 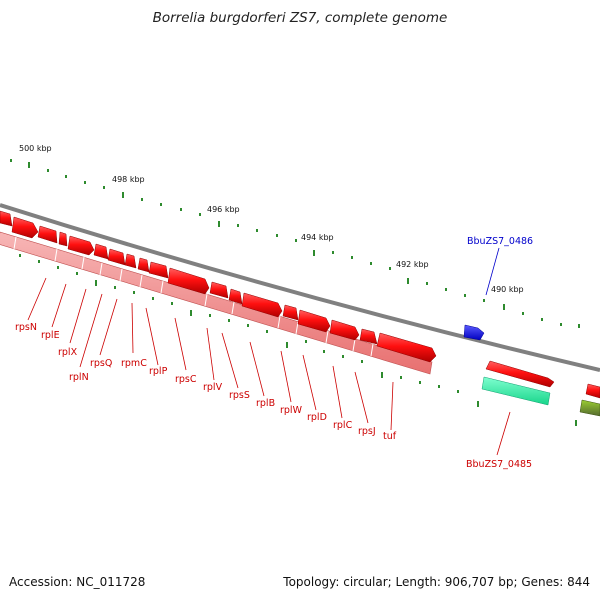 I want to click on gene-label-rplV: rplV, so click(x=213, y=387).